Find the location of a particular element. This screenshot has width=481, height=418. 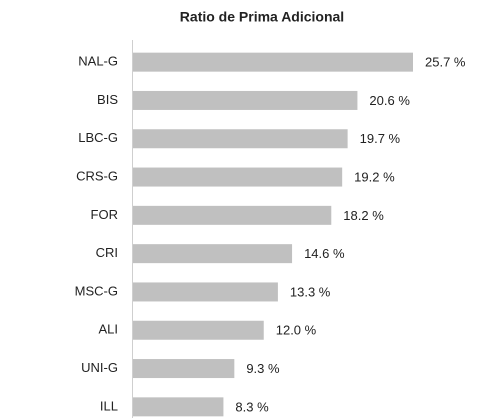

chart-title: Ratio de Prima Adicional is located at coordinates (262, 17).